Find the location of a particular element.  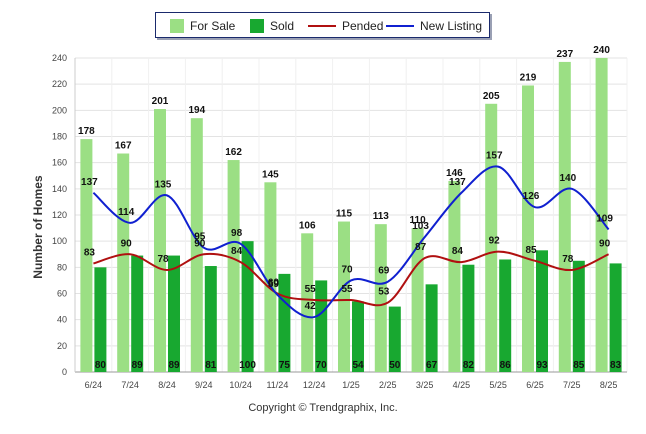

x-tick-label: 6/25 is located at coordinates (535, 385).